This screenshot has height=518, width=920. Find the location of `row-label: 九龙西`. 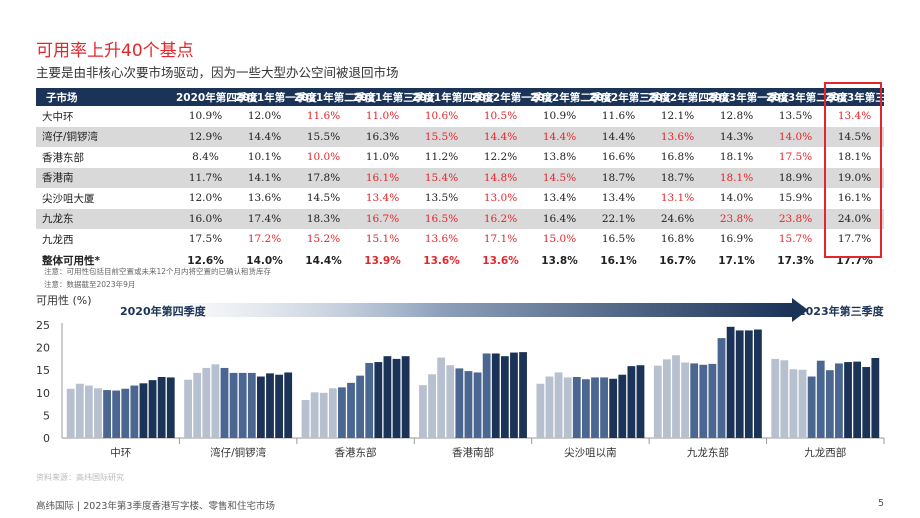

row-label: 九龙西 is located at coordinates (58, 239).